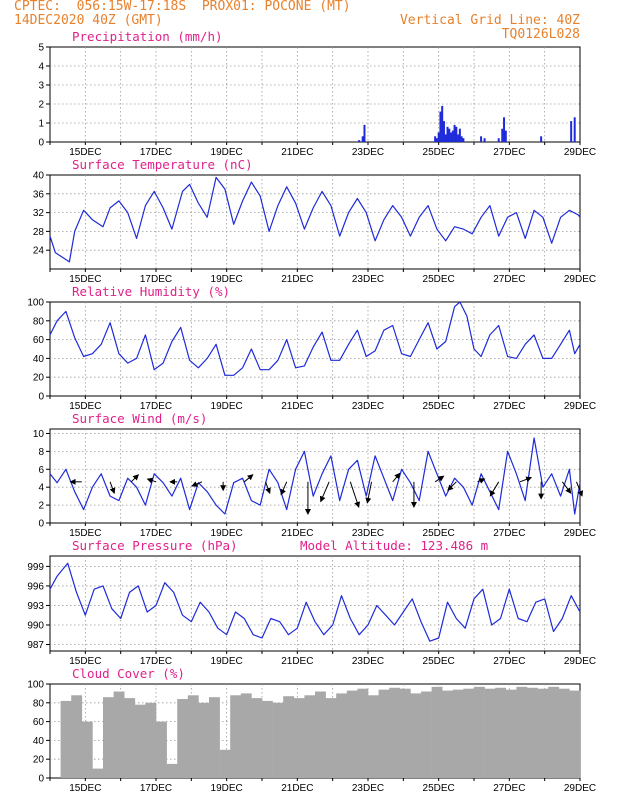  Describe the element at coordinates (315, 219) in the screenshot. I see `temp-line` at that location.